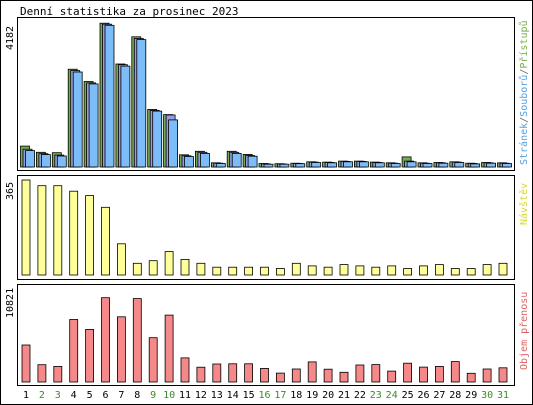  What do you see at coordinates (252, 161) in the screenshot?
I see `bar-stránek-day-15` at bounding box center [252, 161].